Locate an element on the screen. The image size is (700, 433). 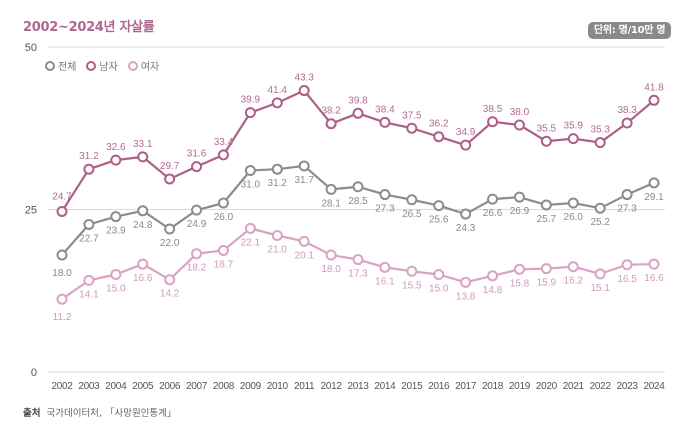
data-label: 43.3 is located at coordinates (304, 78).